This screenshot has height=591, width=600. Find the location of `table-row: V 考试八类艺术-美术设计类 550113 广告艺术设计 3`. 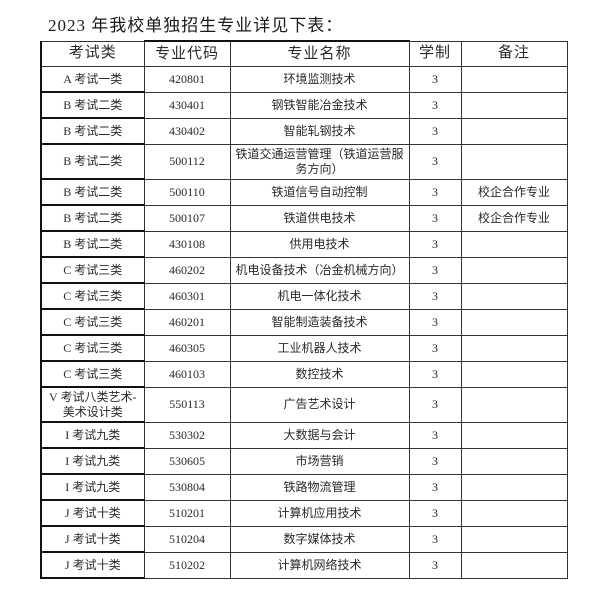

table-row: V 考试八类艺术-美术设计类 550113 广告艺术设计 3 is located at coordinates (304, 404).